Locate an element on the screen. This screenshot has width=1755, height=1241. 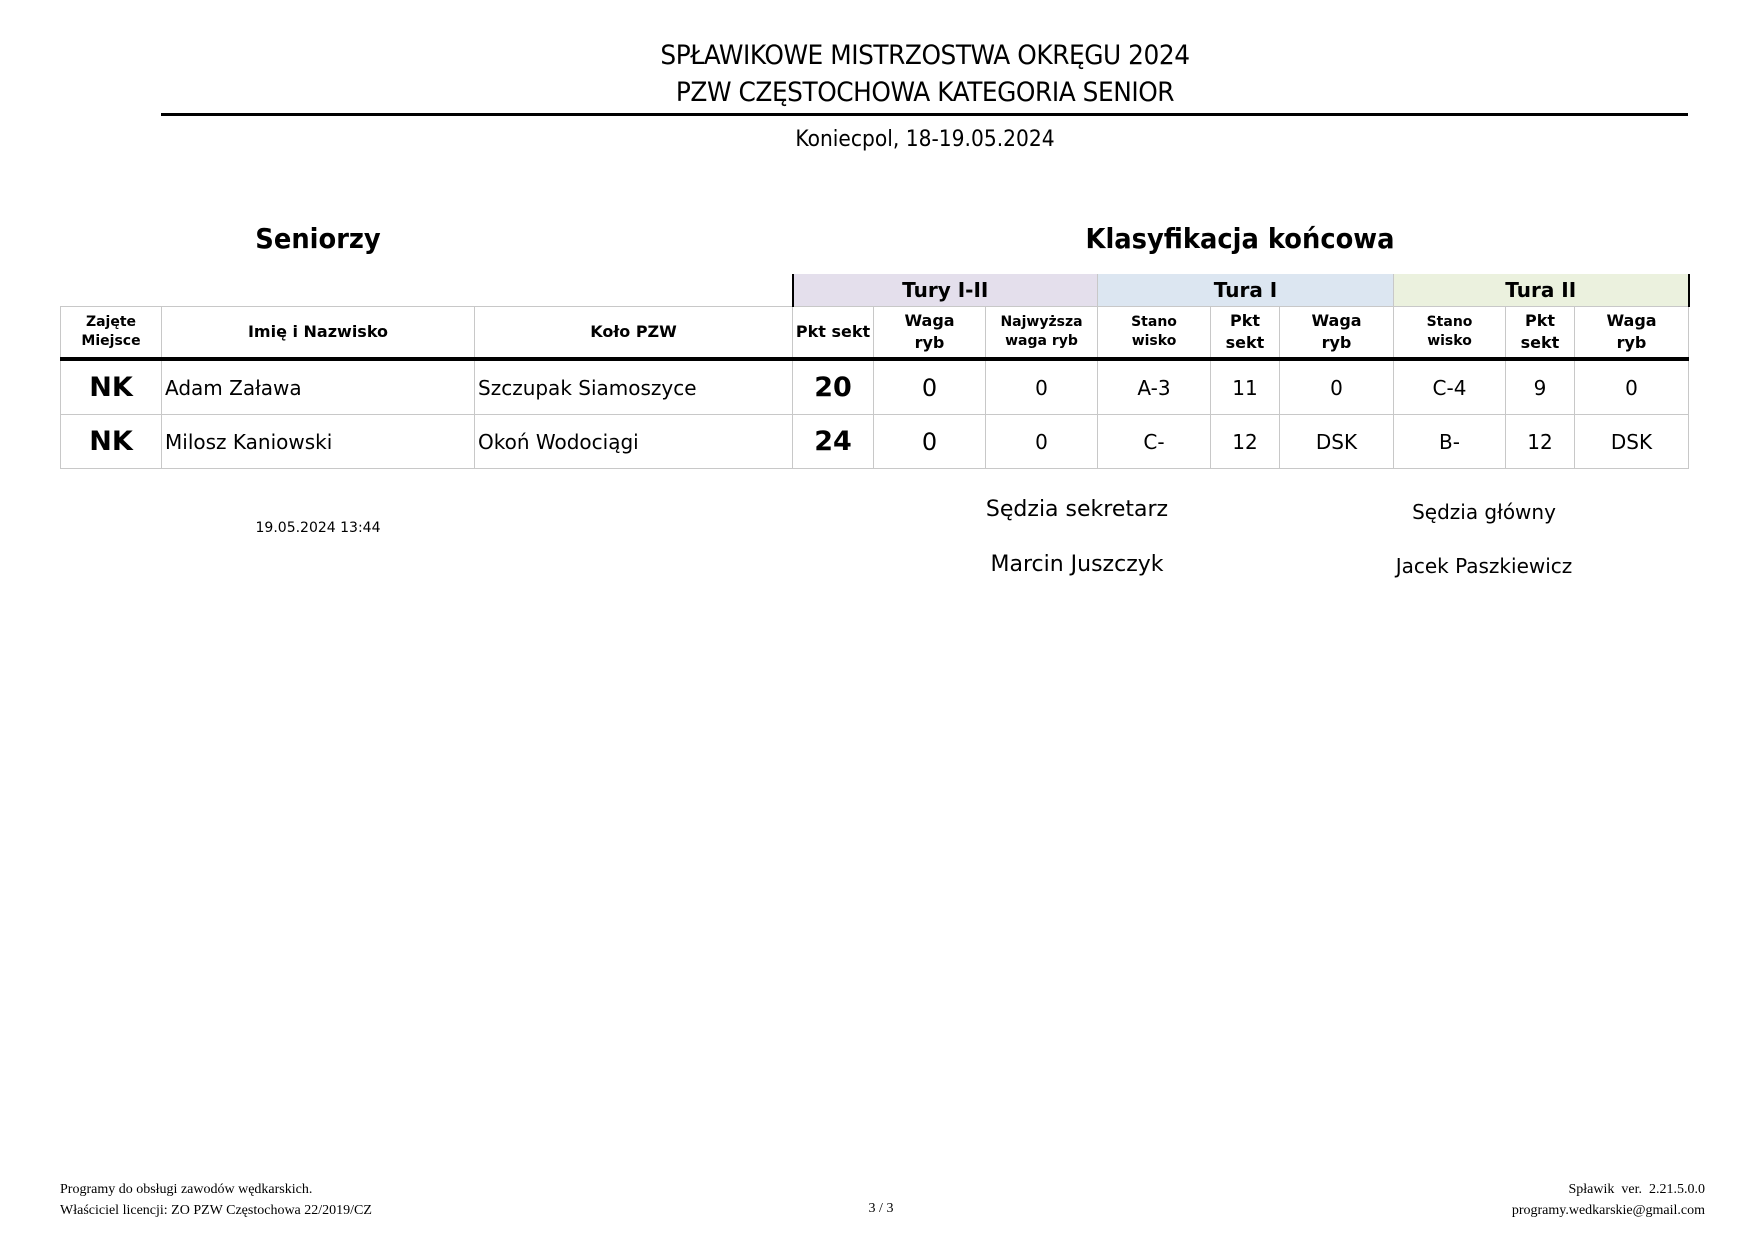
col-t2-waga: Waga ryb is located at coordinates (1631, 333).